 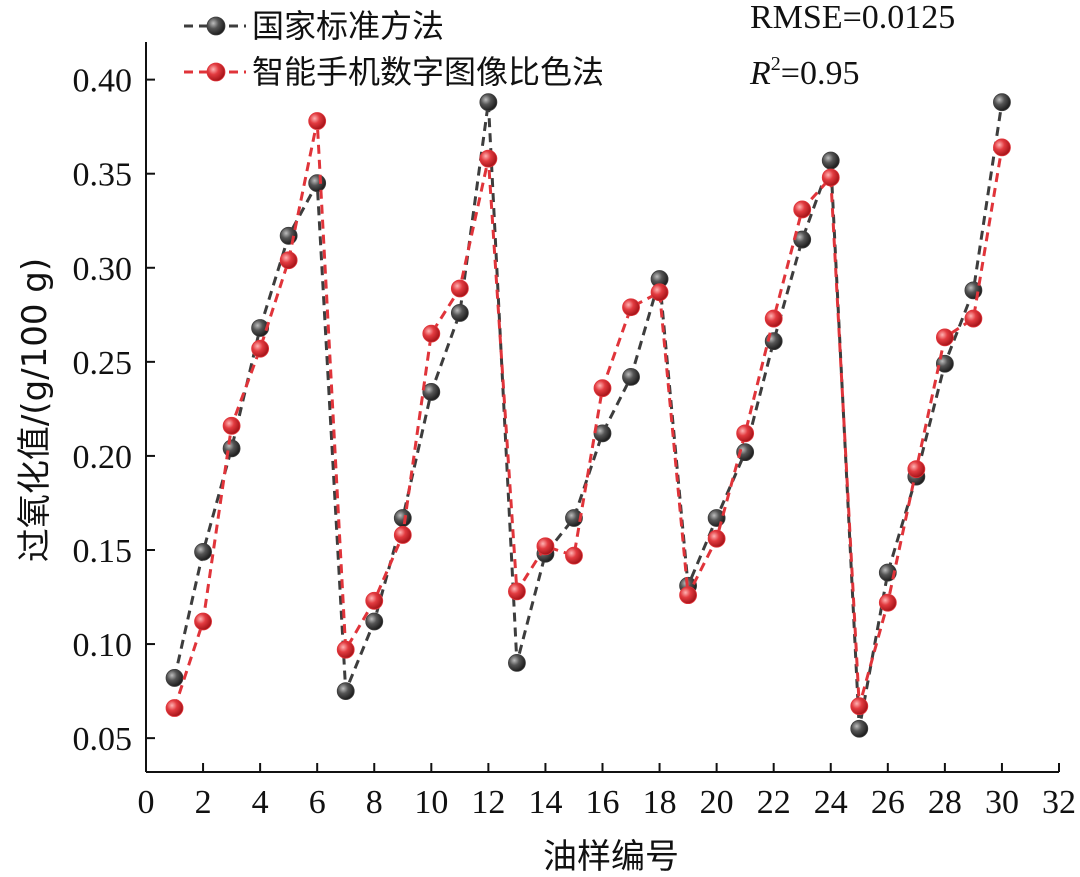 What do you see at coordinates (431, 802) in the screenshot?
I see `x-tick-label: 10` at bounding box center [431, 802].